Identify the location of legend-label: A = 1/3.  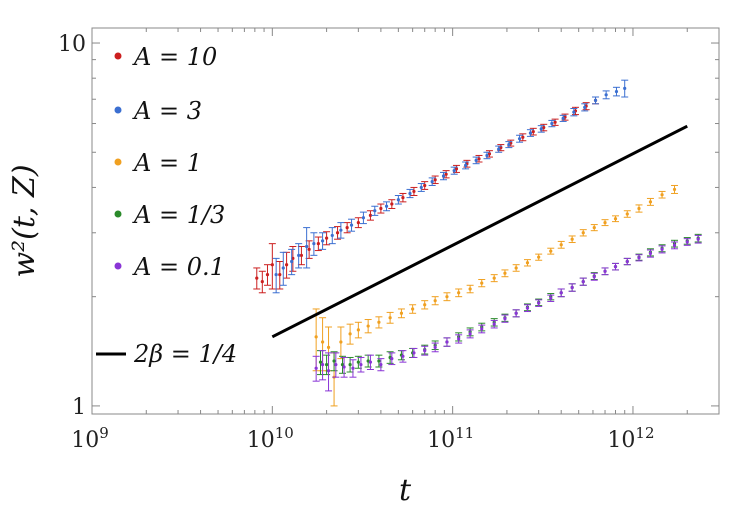
(178, 215).